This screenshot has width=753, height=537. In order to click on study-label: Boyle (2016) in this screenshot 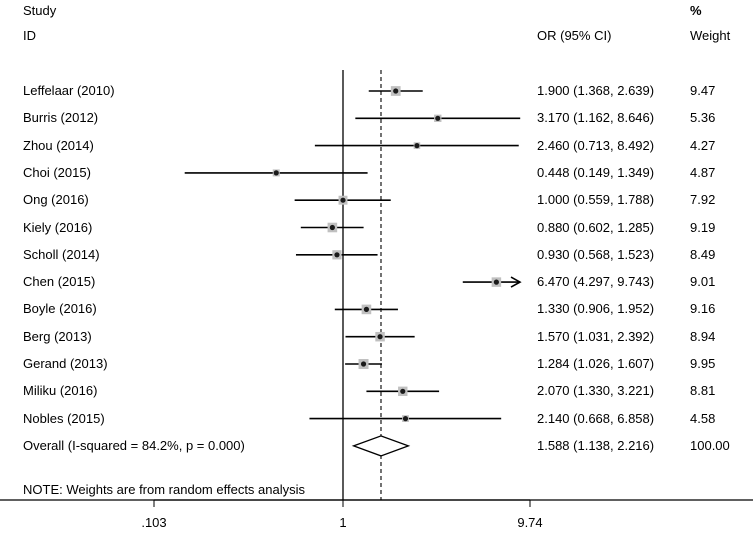, I will do `click(60, 309)`.